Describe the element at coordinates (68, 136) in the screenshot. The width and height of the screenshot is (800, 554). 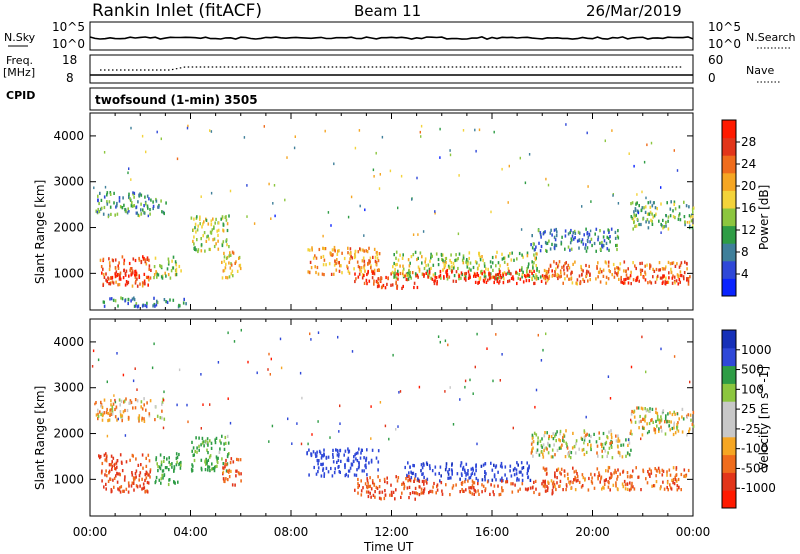
I see `y-tick-label: 4000` at that location.